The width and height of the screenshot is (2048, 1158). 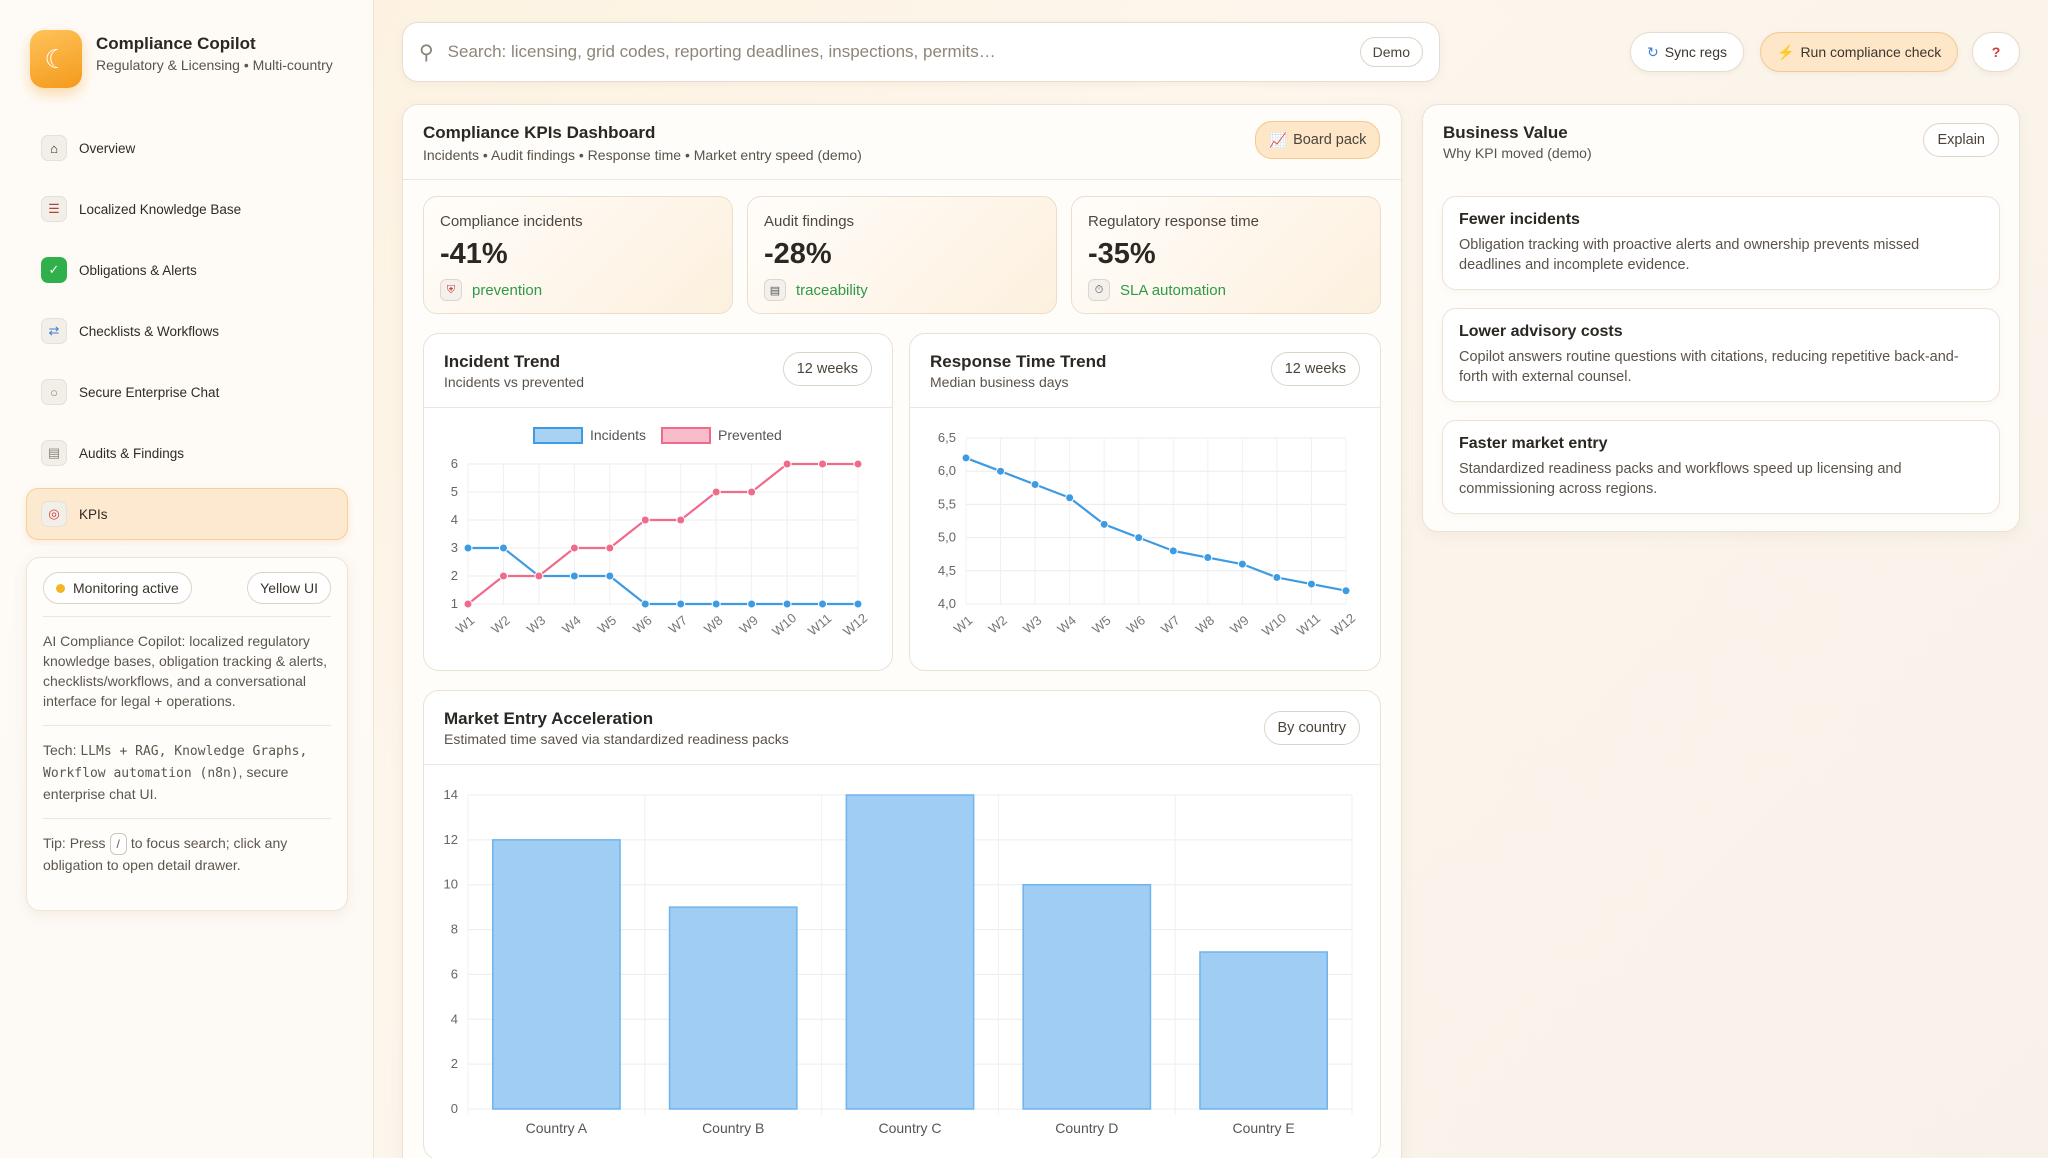 What do you see at coordinates (1066, 625) in the screenshot?
I see `x-tick-label: W4` at bounding box center [1066, 625].